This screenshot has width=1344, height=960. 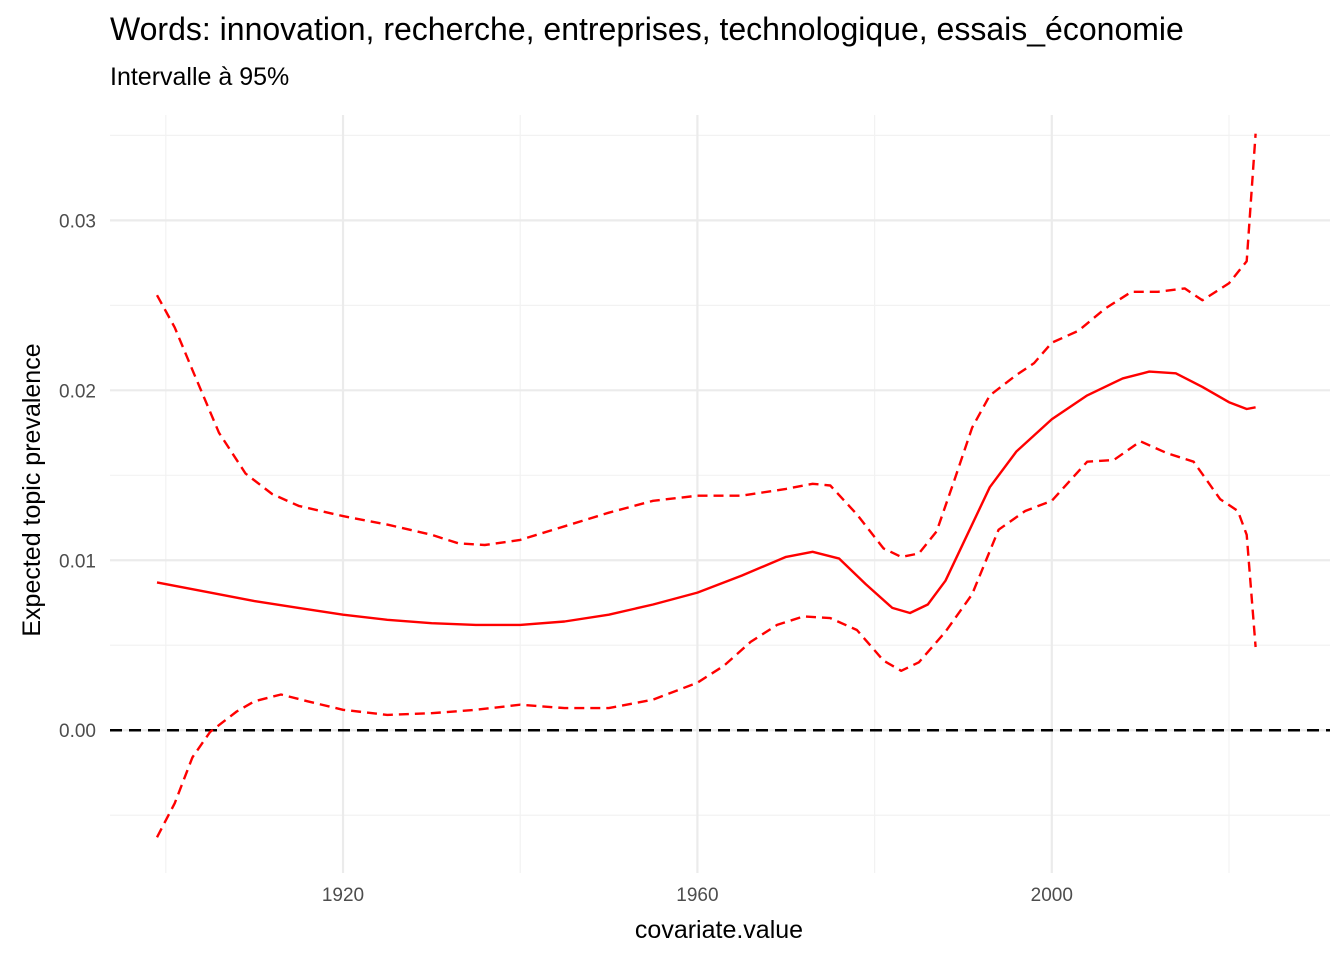 What do you see at coordinates (719, 930) in the screenshot?
I see `x-axis-label: covariate.value` at bounding box center [719, 930].